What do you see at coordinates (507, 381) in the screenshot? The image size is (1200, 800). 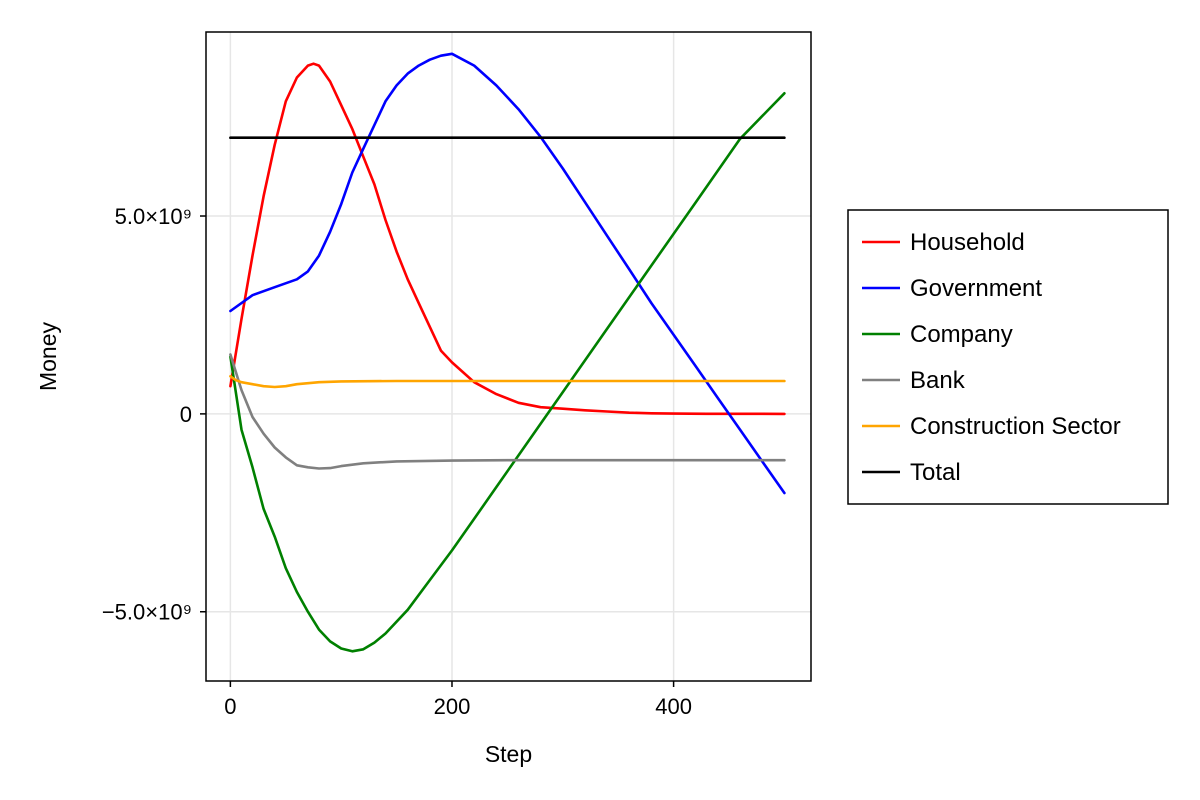 I see `series-line-construction-sector` at bounding box center [507, 381].